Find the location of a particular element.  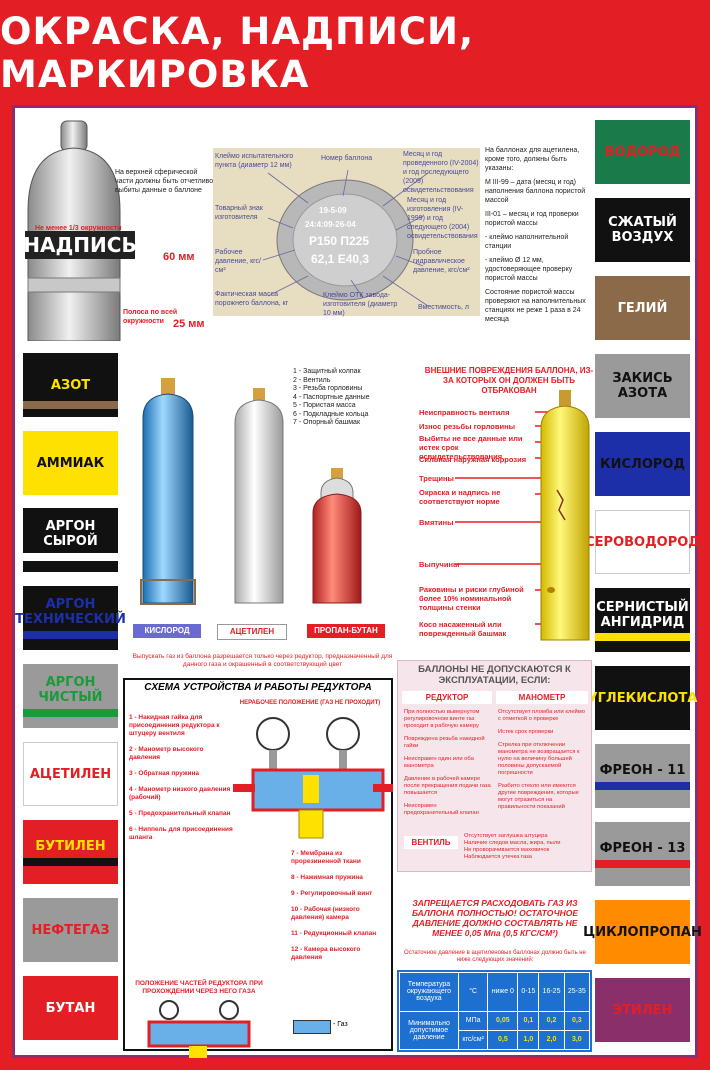

residual-head-unit: °С is located at coordinates (473, 992).